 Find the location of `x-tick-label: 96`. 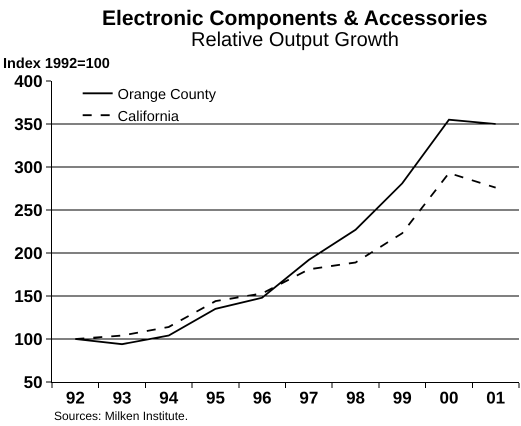

x-tick-label: 96 is located at coordinates (262, 398).